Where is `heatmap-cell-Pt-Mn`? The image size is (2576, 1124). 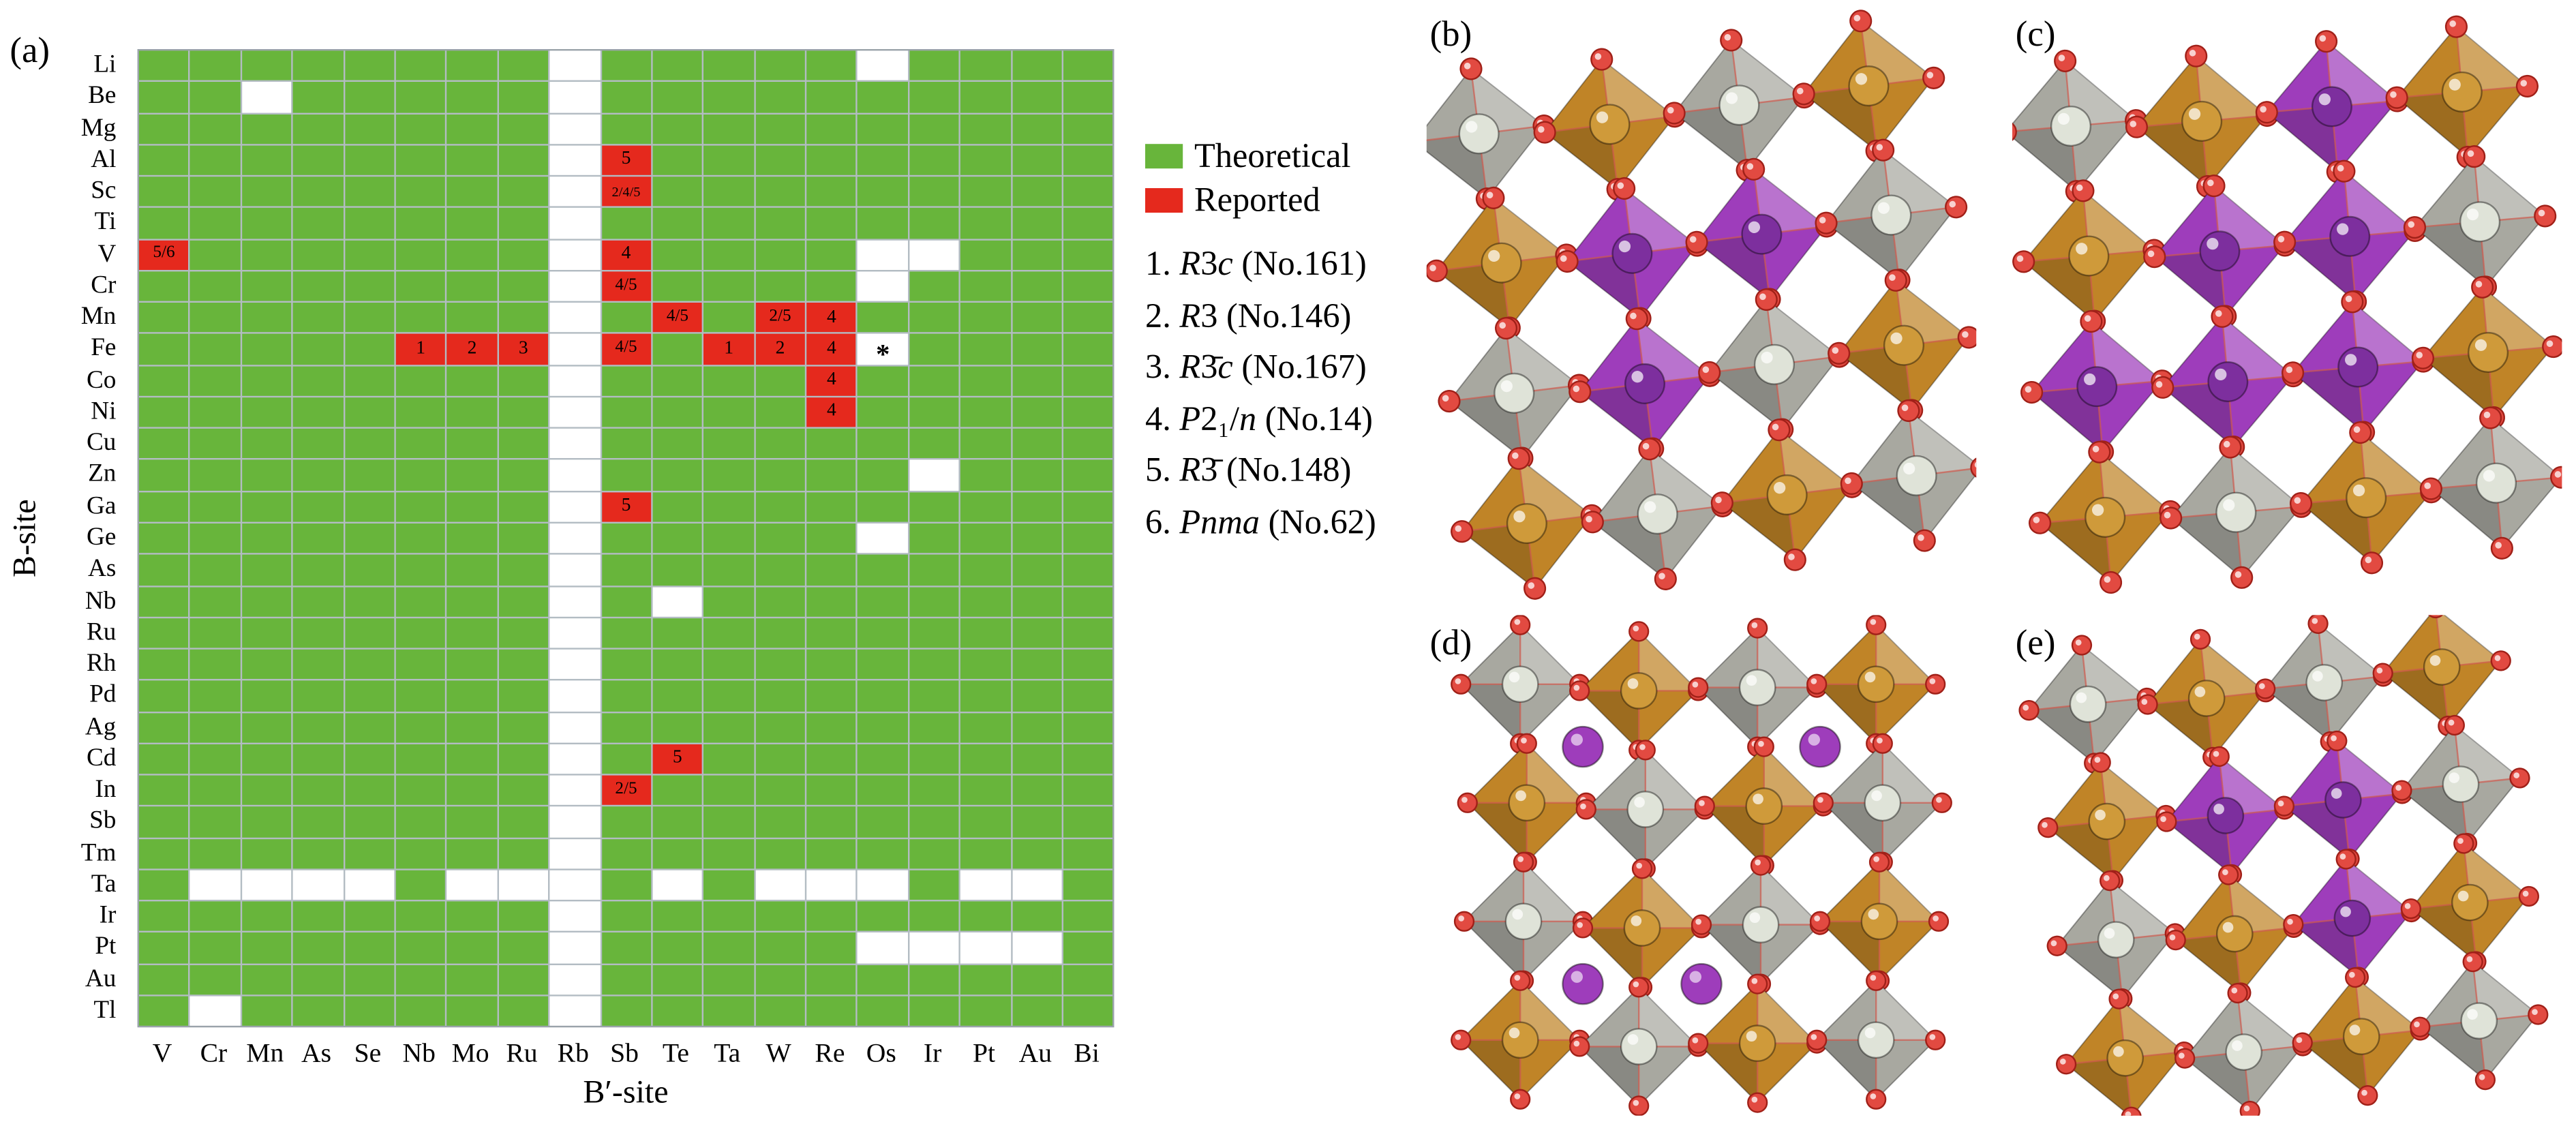 heatmap-cell-Pt-Mn is located at coordinates (266, 948).